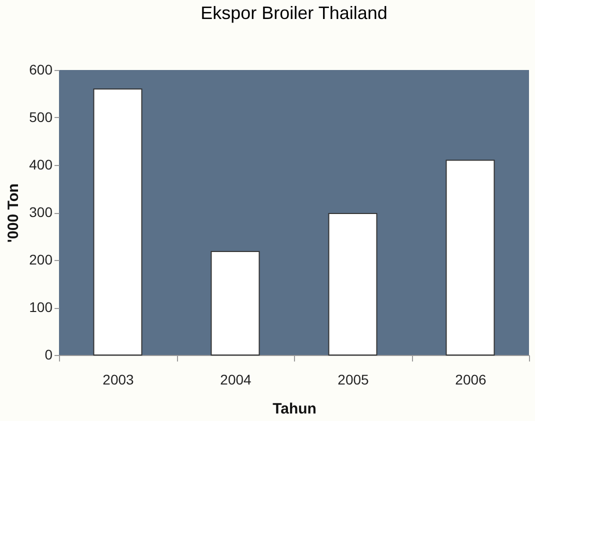 The image size is (594, 541). Describe the element at coordinates (41, 260) in the screenshot. I see `y-tick-label: 200` at that location.